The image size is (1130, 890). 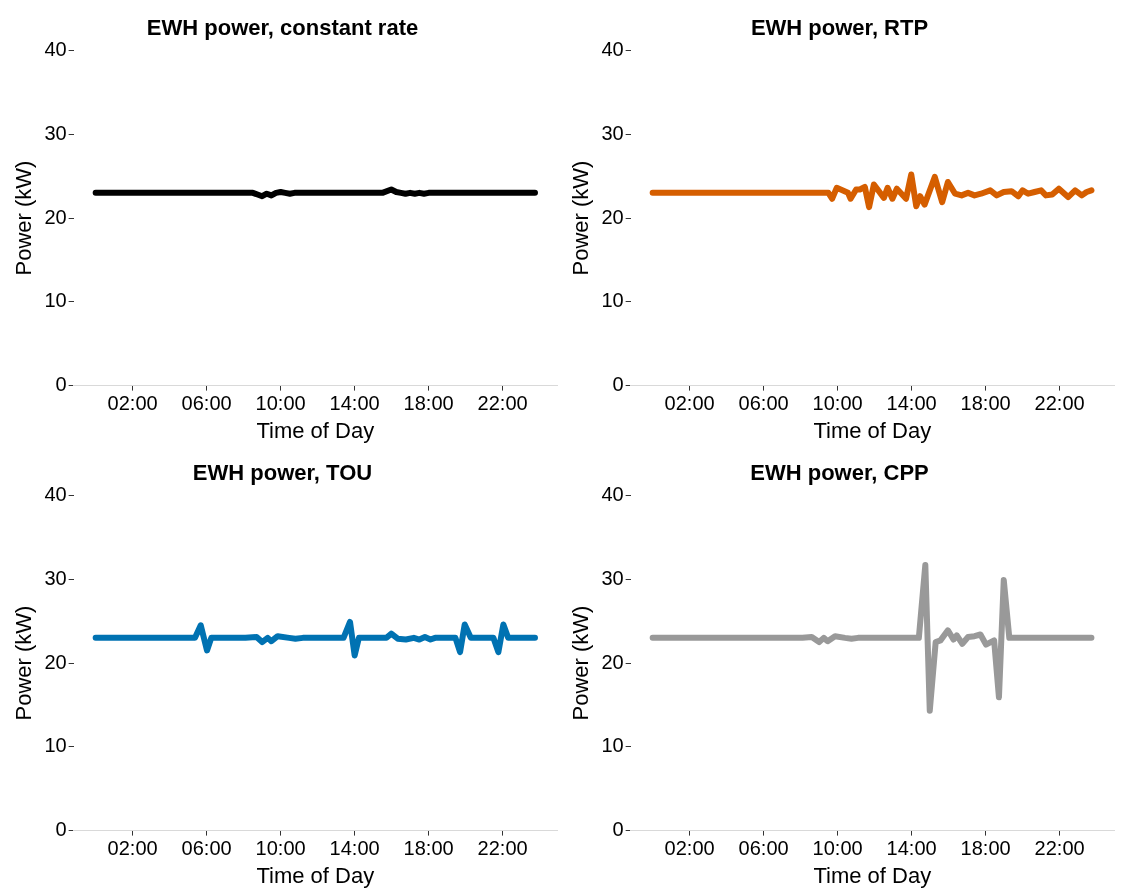 What do you see at coordinates (839, 473) in the screenshot?
I see `chart-title: EWH power, CPP` at bounding box center [839, 473].